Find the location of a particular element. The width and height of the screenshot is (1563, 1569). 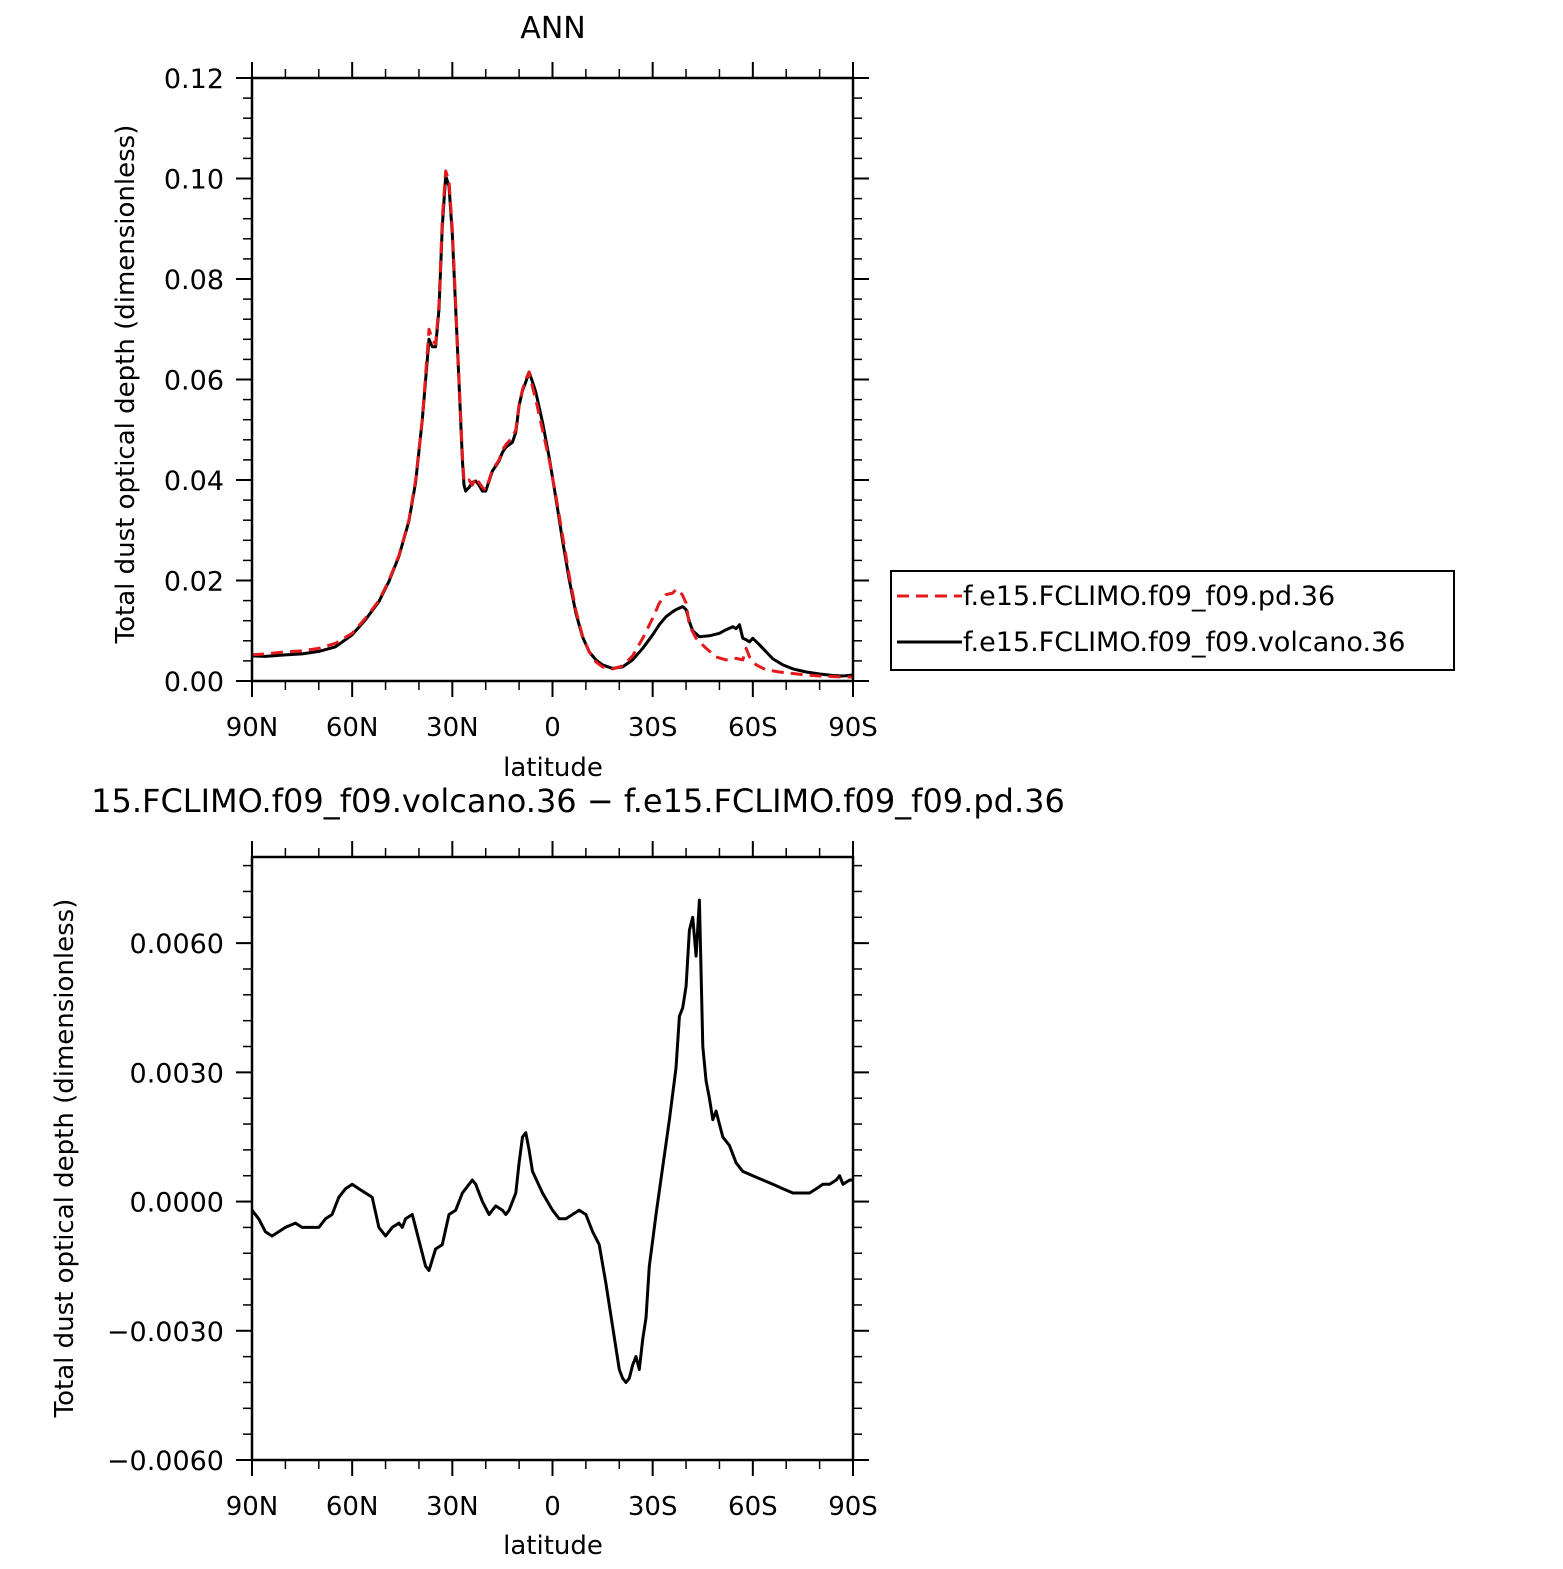

bottom-y-tick-label: −0.0030 is located at coordinates (165, 1332).